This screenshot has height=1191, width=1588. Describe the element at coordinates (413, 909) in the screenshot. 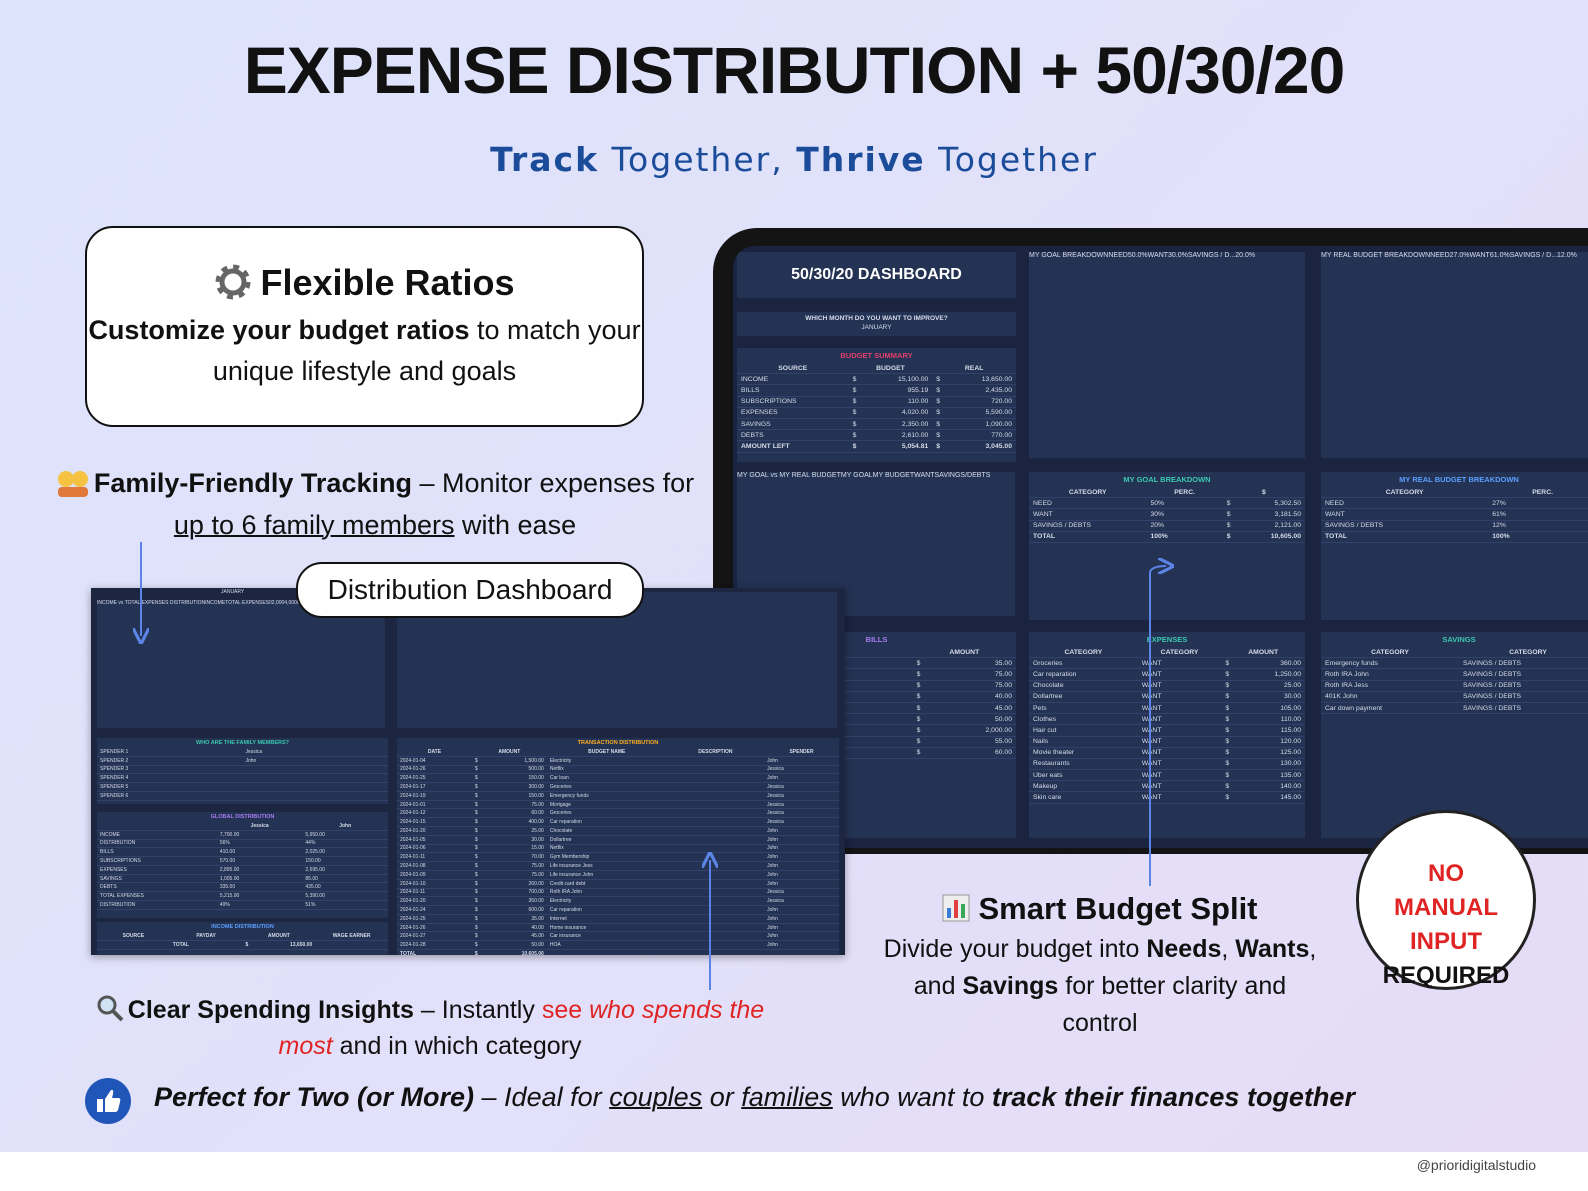

I see `cell-text: 2024-01-24` at that location.